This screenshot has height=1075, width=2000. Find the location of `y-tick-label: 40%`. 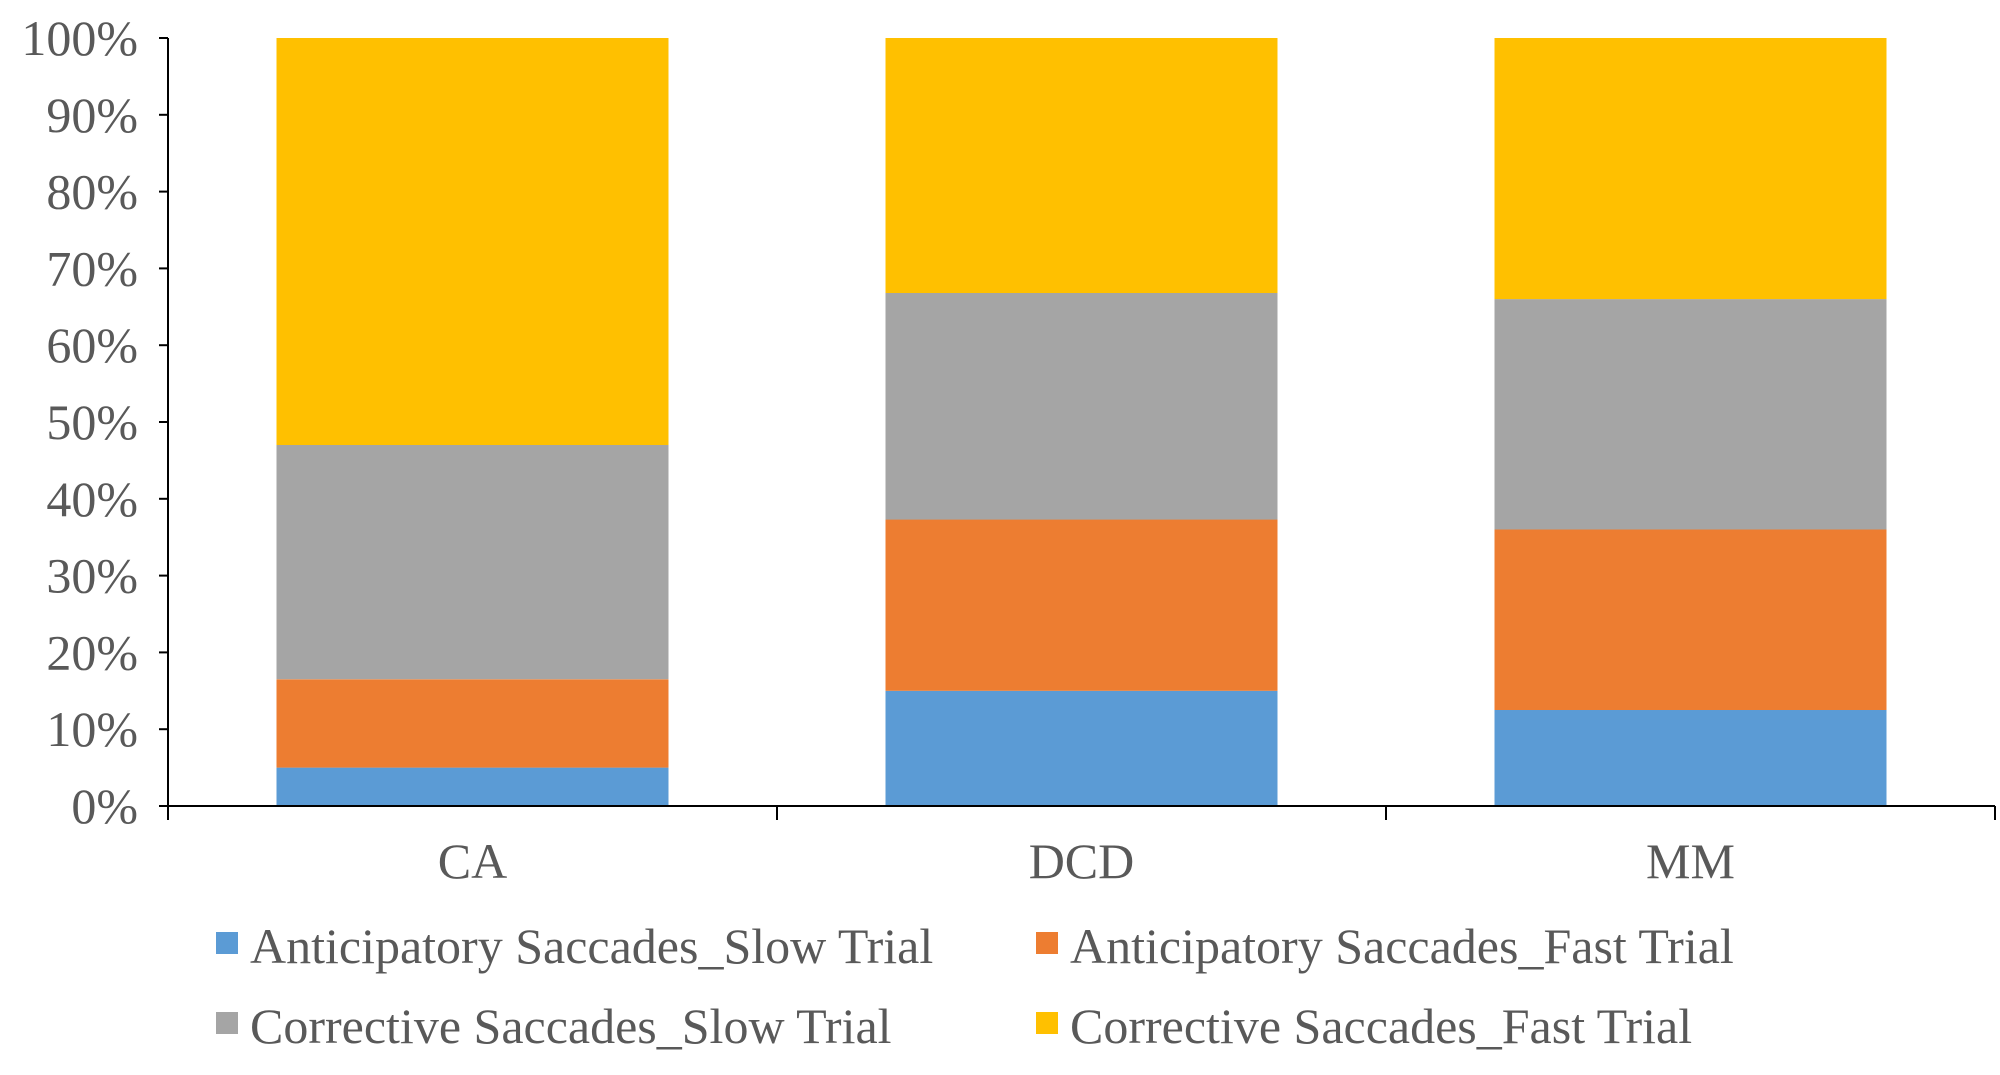

y-tick-label: 40% is located at coordinates (92, 499).